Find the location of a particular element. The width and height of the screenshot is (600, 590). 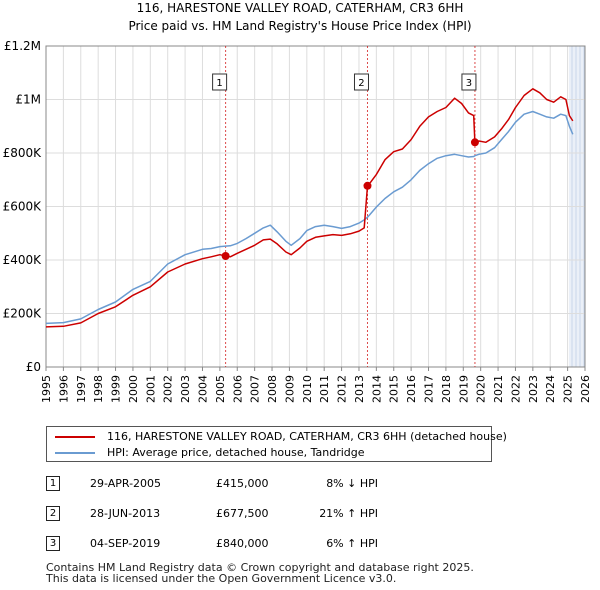

sale-label: 3 is located at coordinates (469, 83).